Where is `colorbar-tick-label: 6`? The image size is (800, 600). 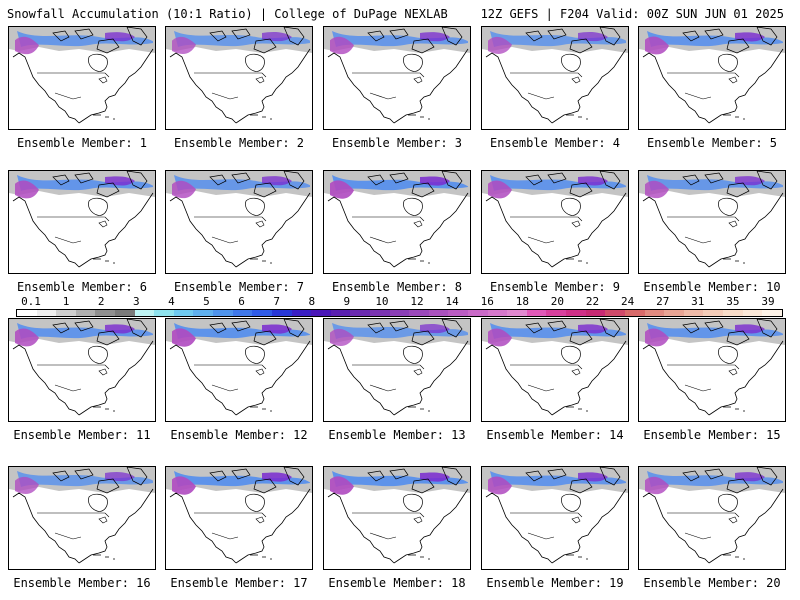 colorbar-tick-label: 6 is located at coordinates (241, 301).